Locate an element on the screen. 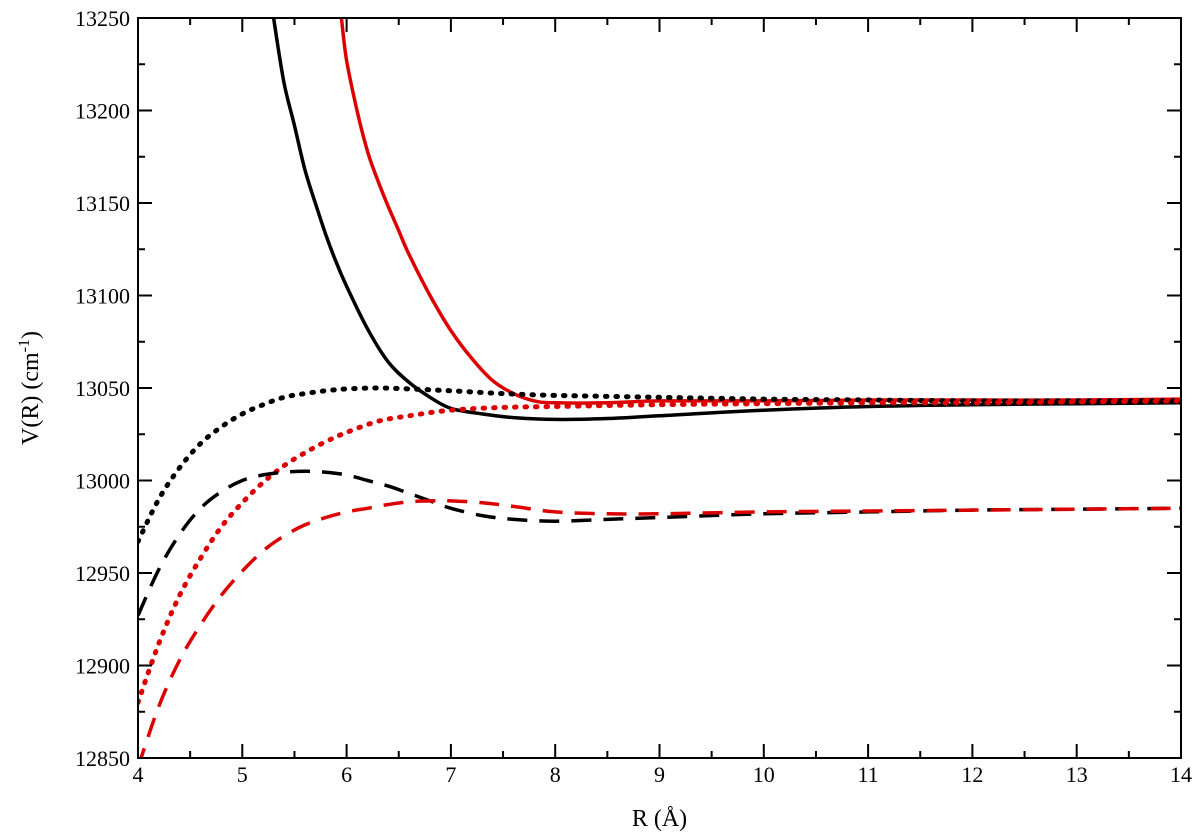  y-axis-label: V(R) (cm-1) is located at coordinates (30, 388).